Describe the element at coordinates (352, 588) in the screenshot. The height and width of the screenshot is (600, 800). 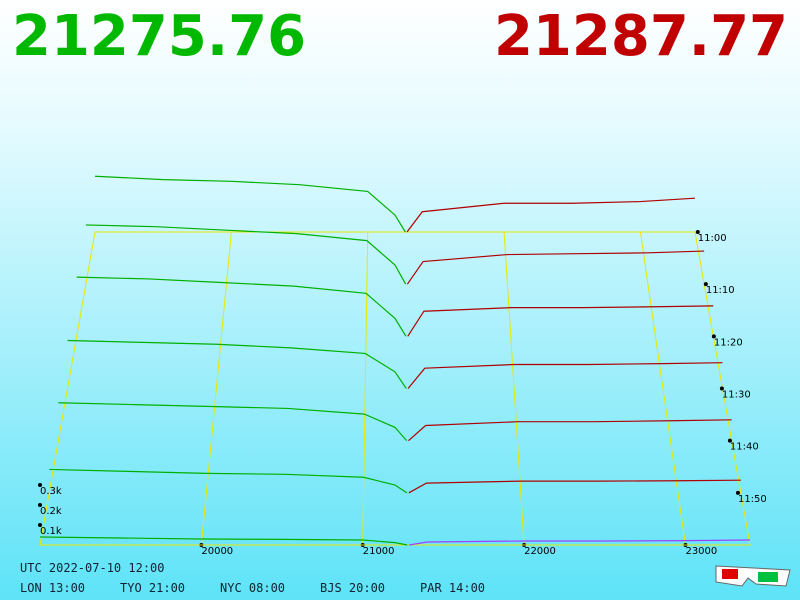
I see `city-clock: BJS 20:00` at that location.